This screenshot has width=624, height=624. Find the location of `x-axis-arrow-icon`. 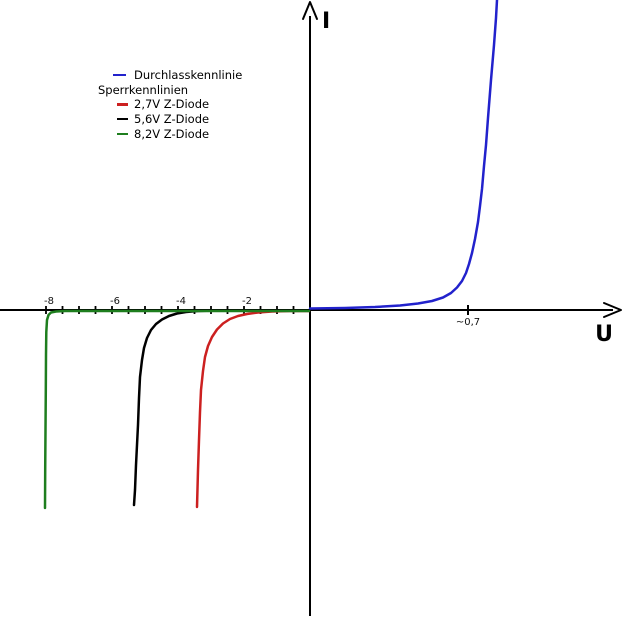

x-axis-arrow-icon is located at coordinates (612, 310).